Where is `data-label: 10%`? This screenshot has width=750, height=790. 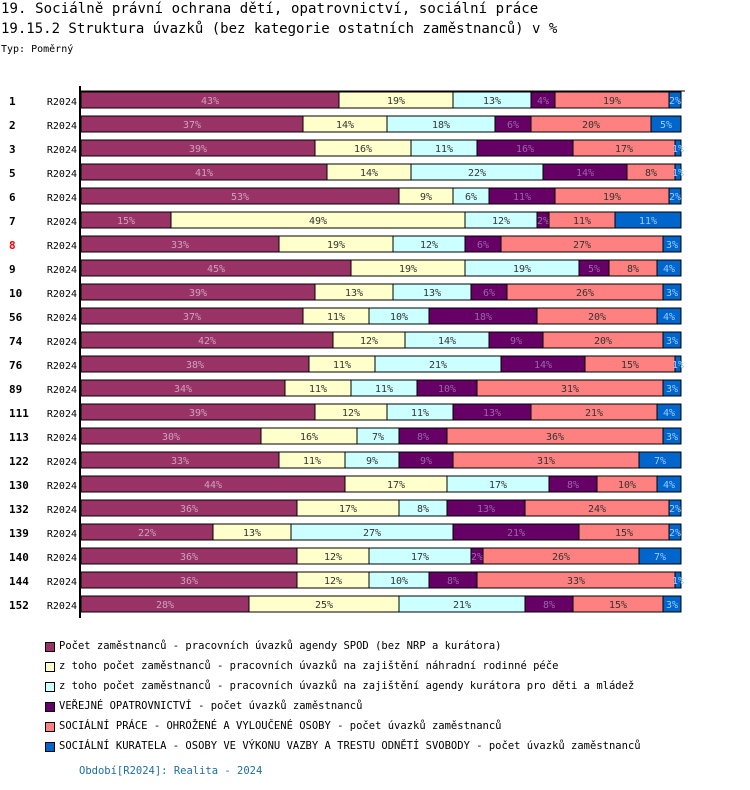
data-label: 10% is located at coordinates (399, 581).